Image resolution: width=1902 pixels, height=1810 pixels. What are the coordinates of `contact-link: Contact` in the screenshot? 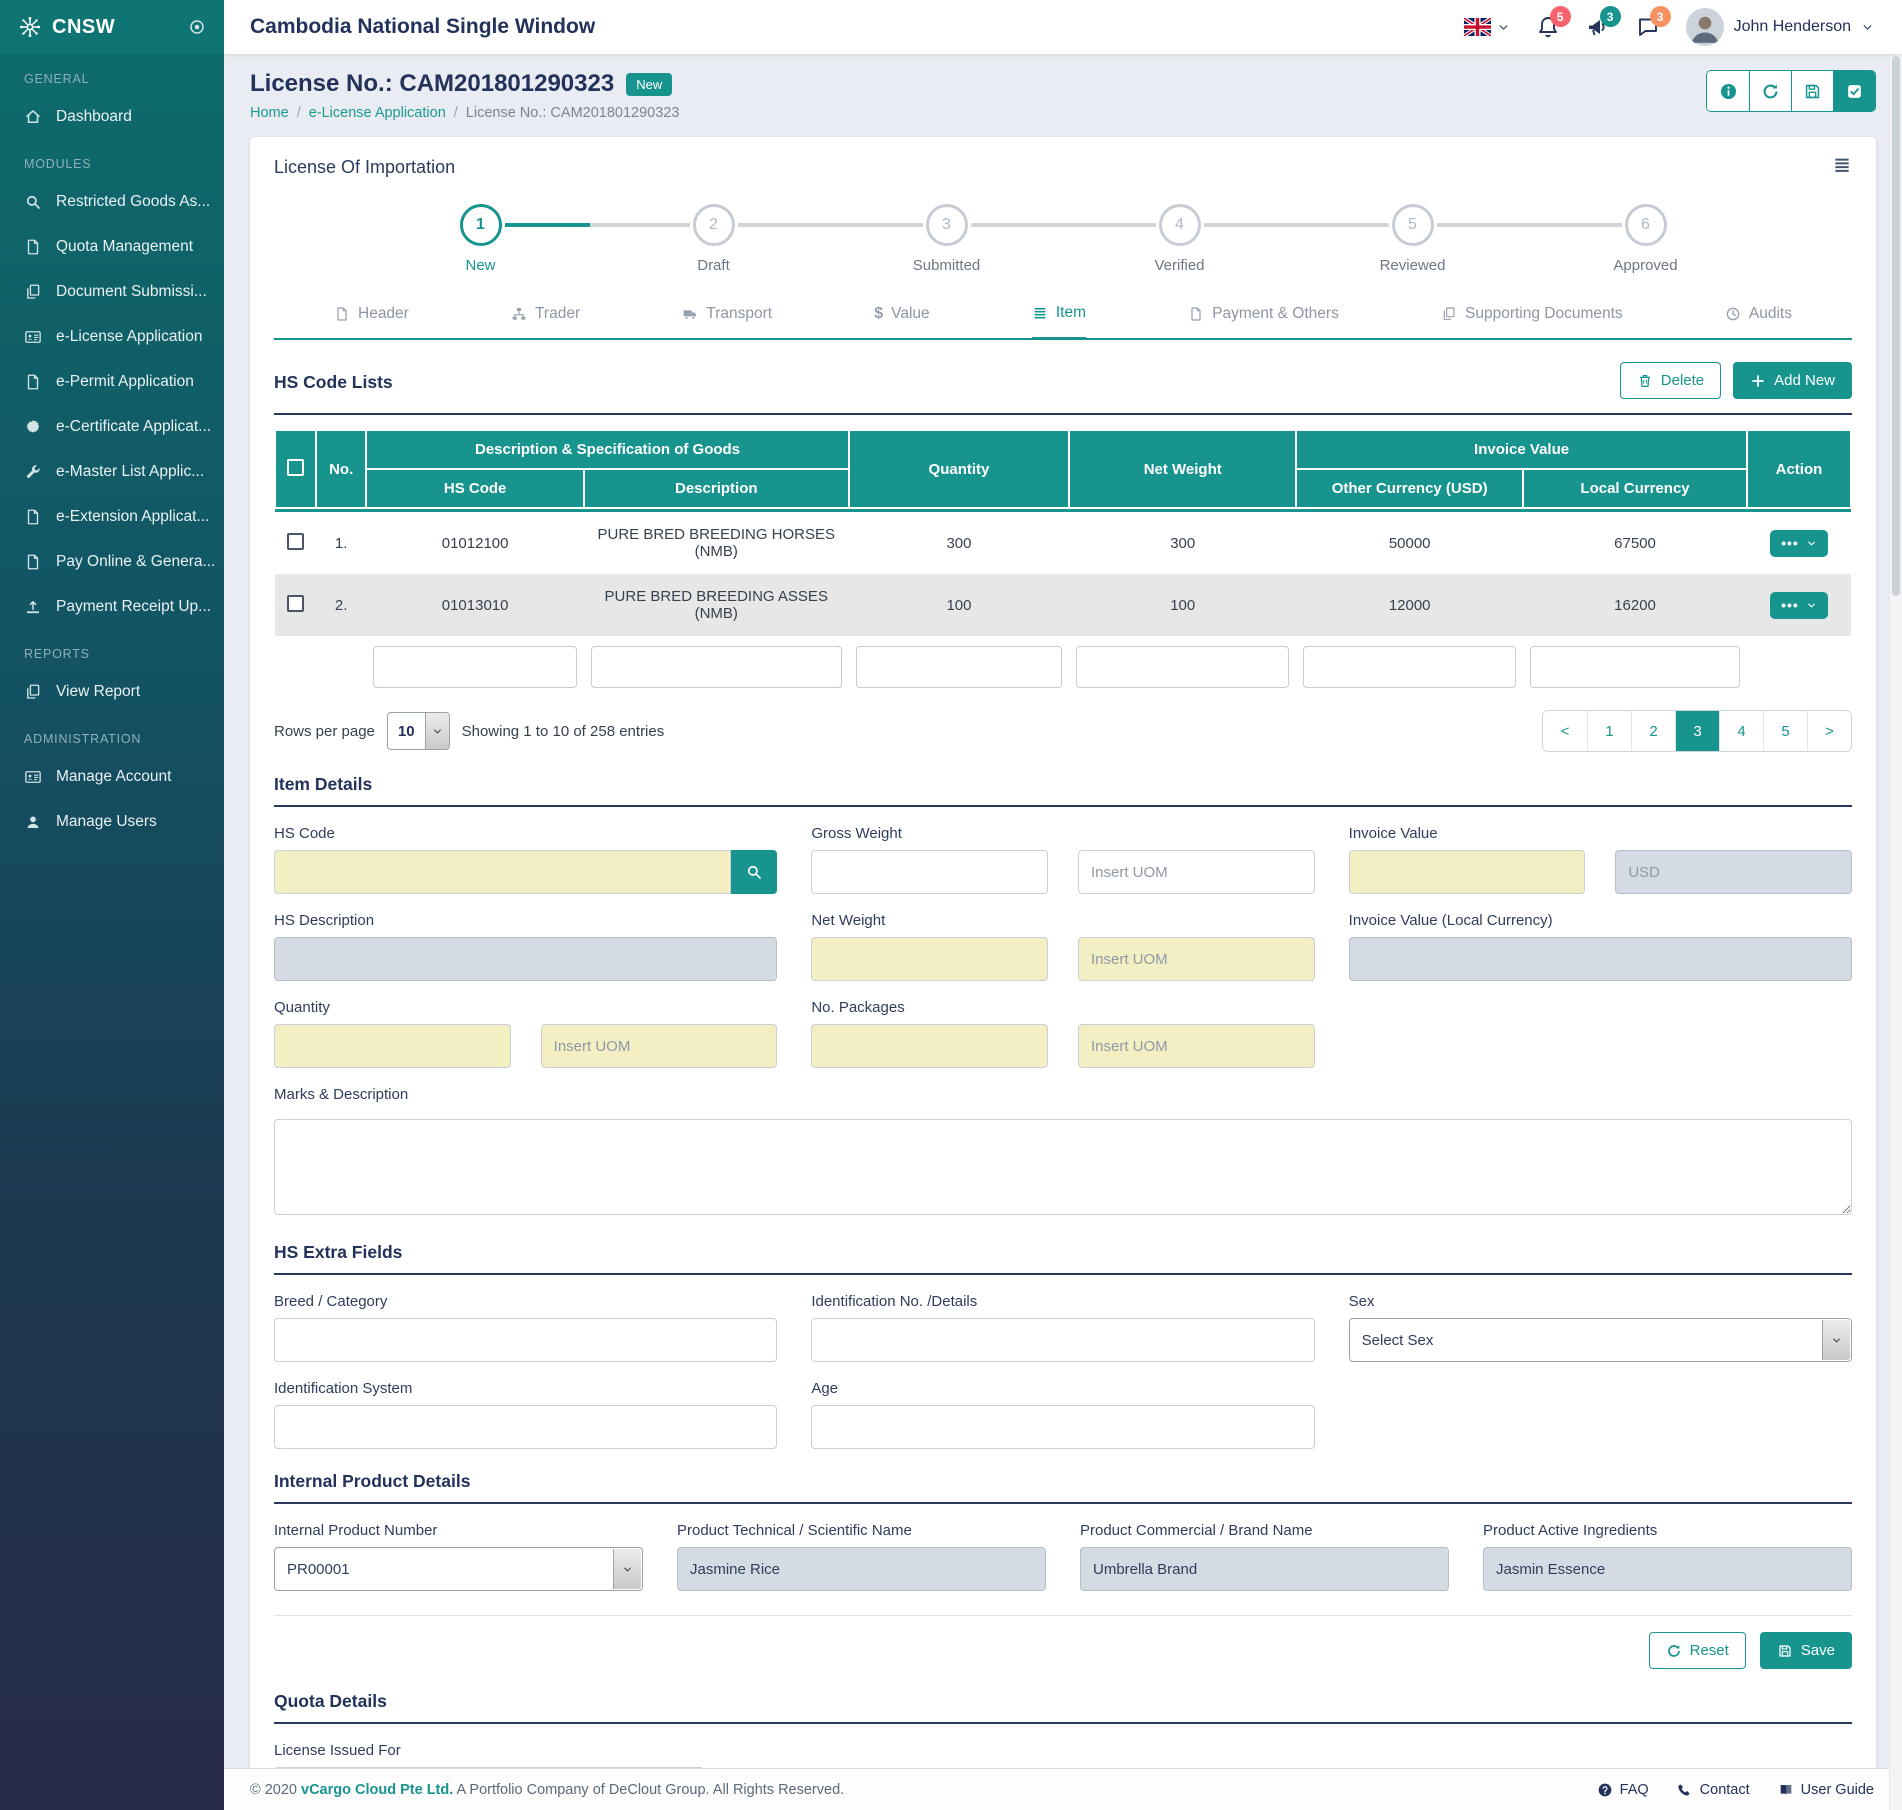 It's located at (1713, 1790).